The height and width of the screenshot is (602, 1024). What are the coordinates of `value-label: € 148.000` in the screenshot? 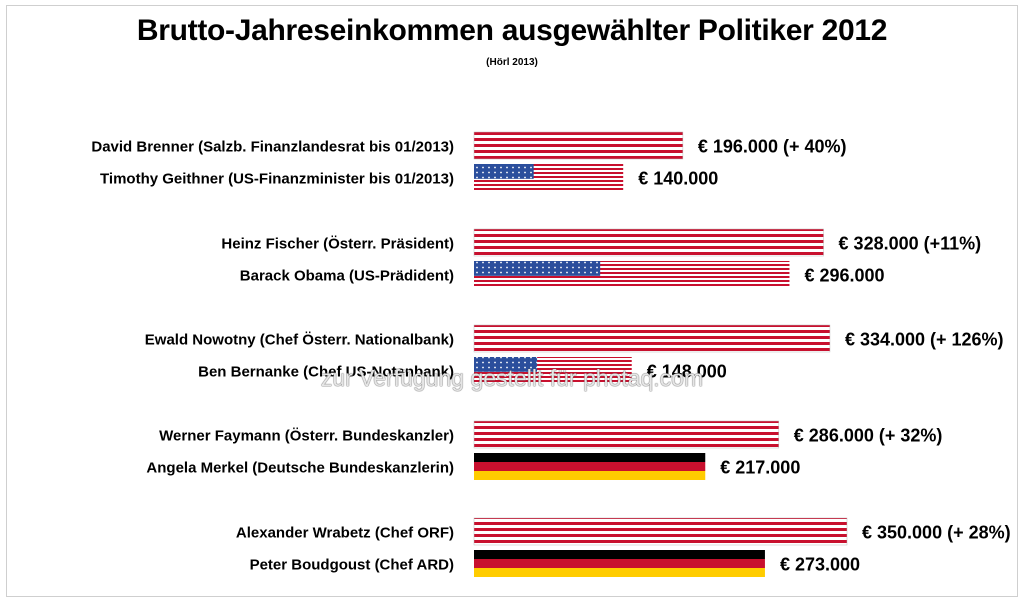 It's located at (687, 372).